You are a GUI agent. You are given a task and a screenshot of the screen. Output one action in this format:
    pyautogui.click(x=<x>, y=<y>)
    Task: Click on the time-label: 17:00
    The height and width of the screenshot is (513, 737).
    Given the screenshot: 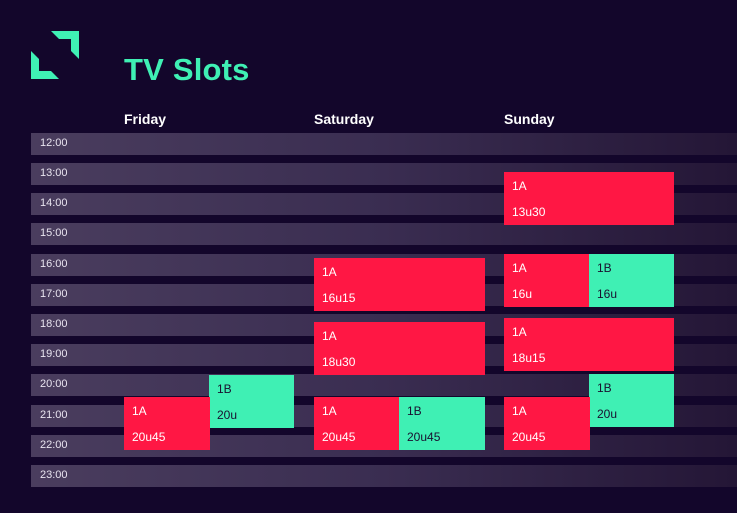 What is the action you would take?
    pyautogui.click(x=54, y=294)
    